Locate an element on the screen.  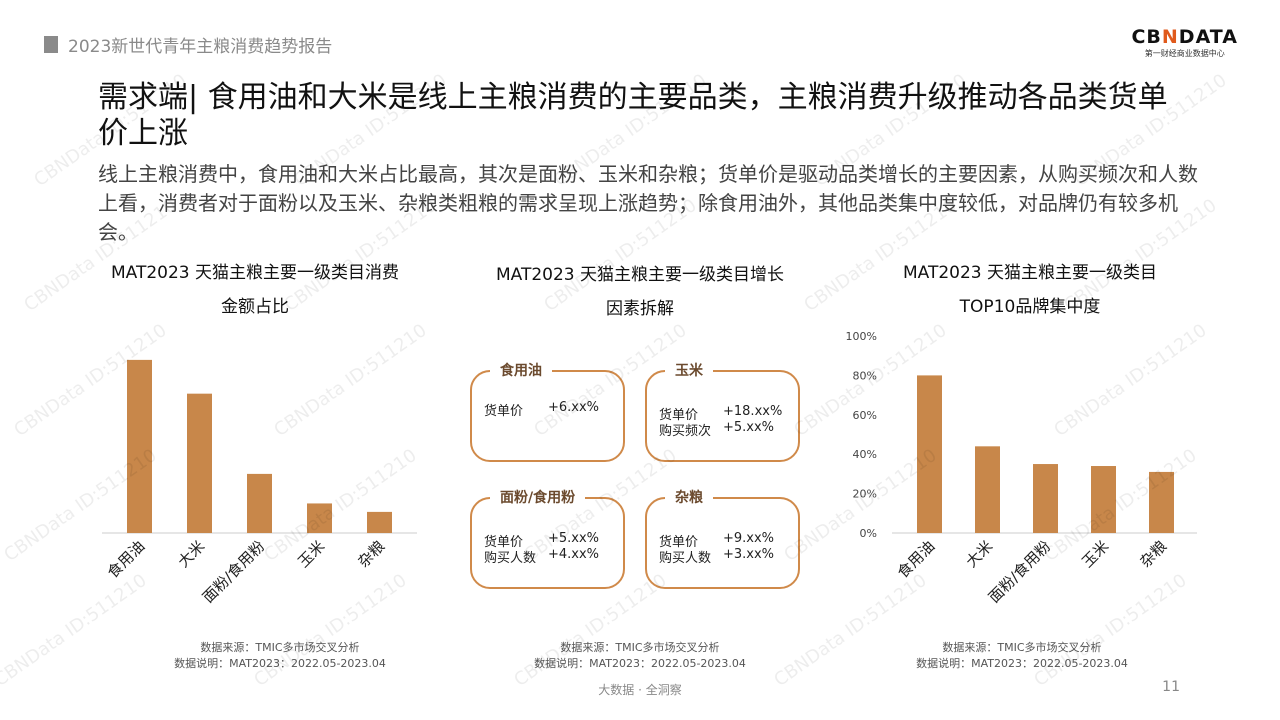
cbndata-logo: CBNDATA 第一财经商业数据中心 is located at coordinates (1184, 42).